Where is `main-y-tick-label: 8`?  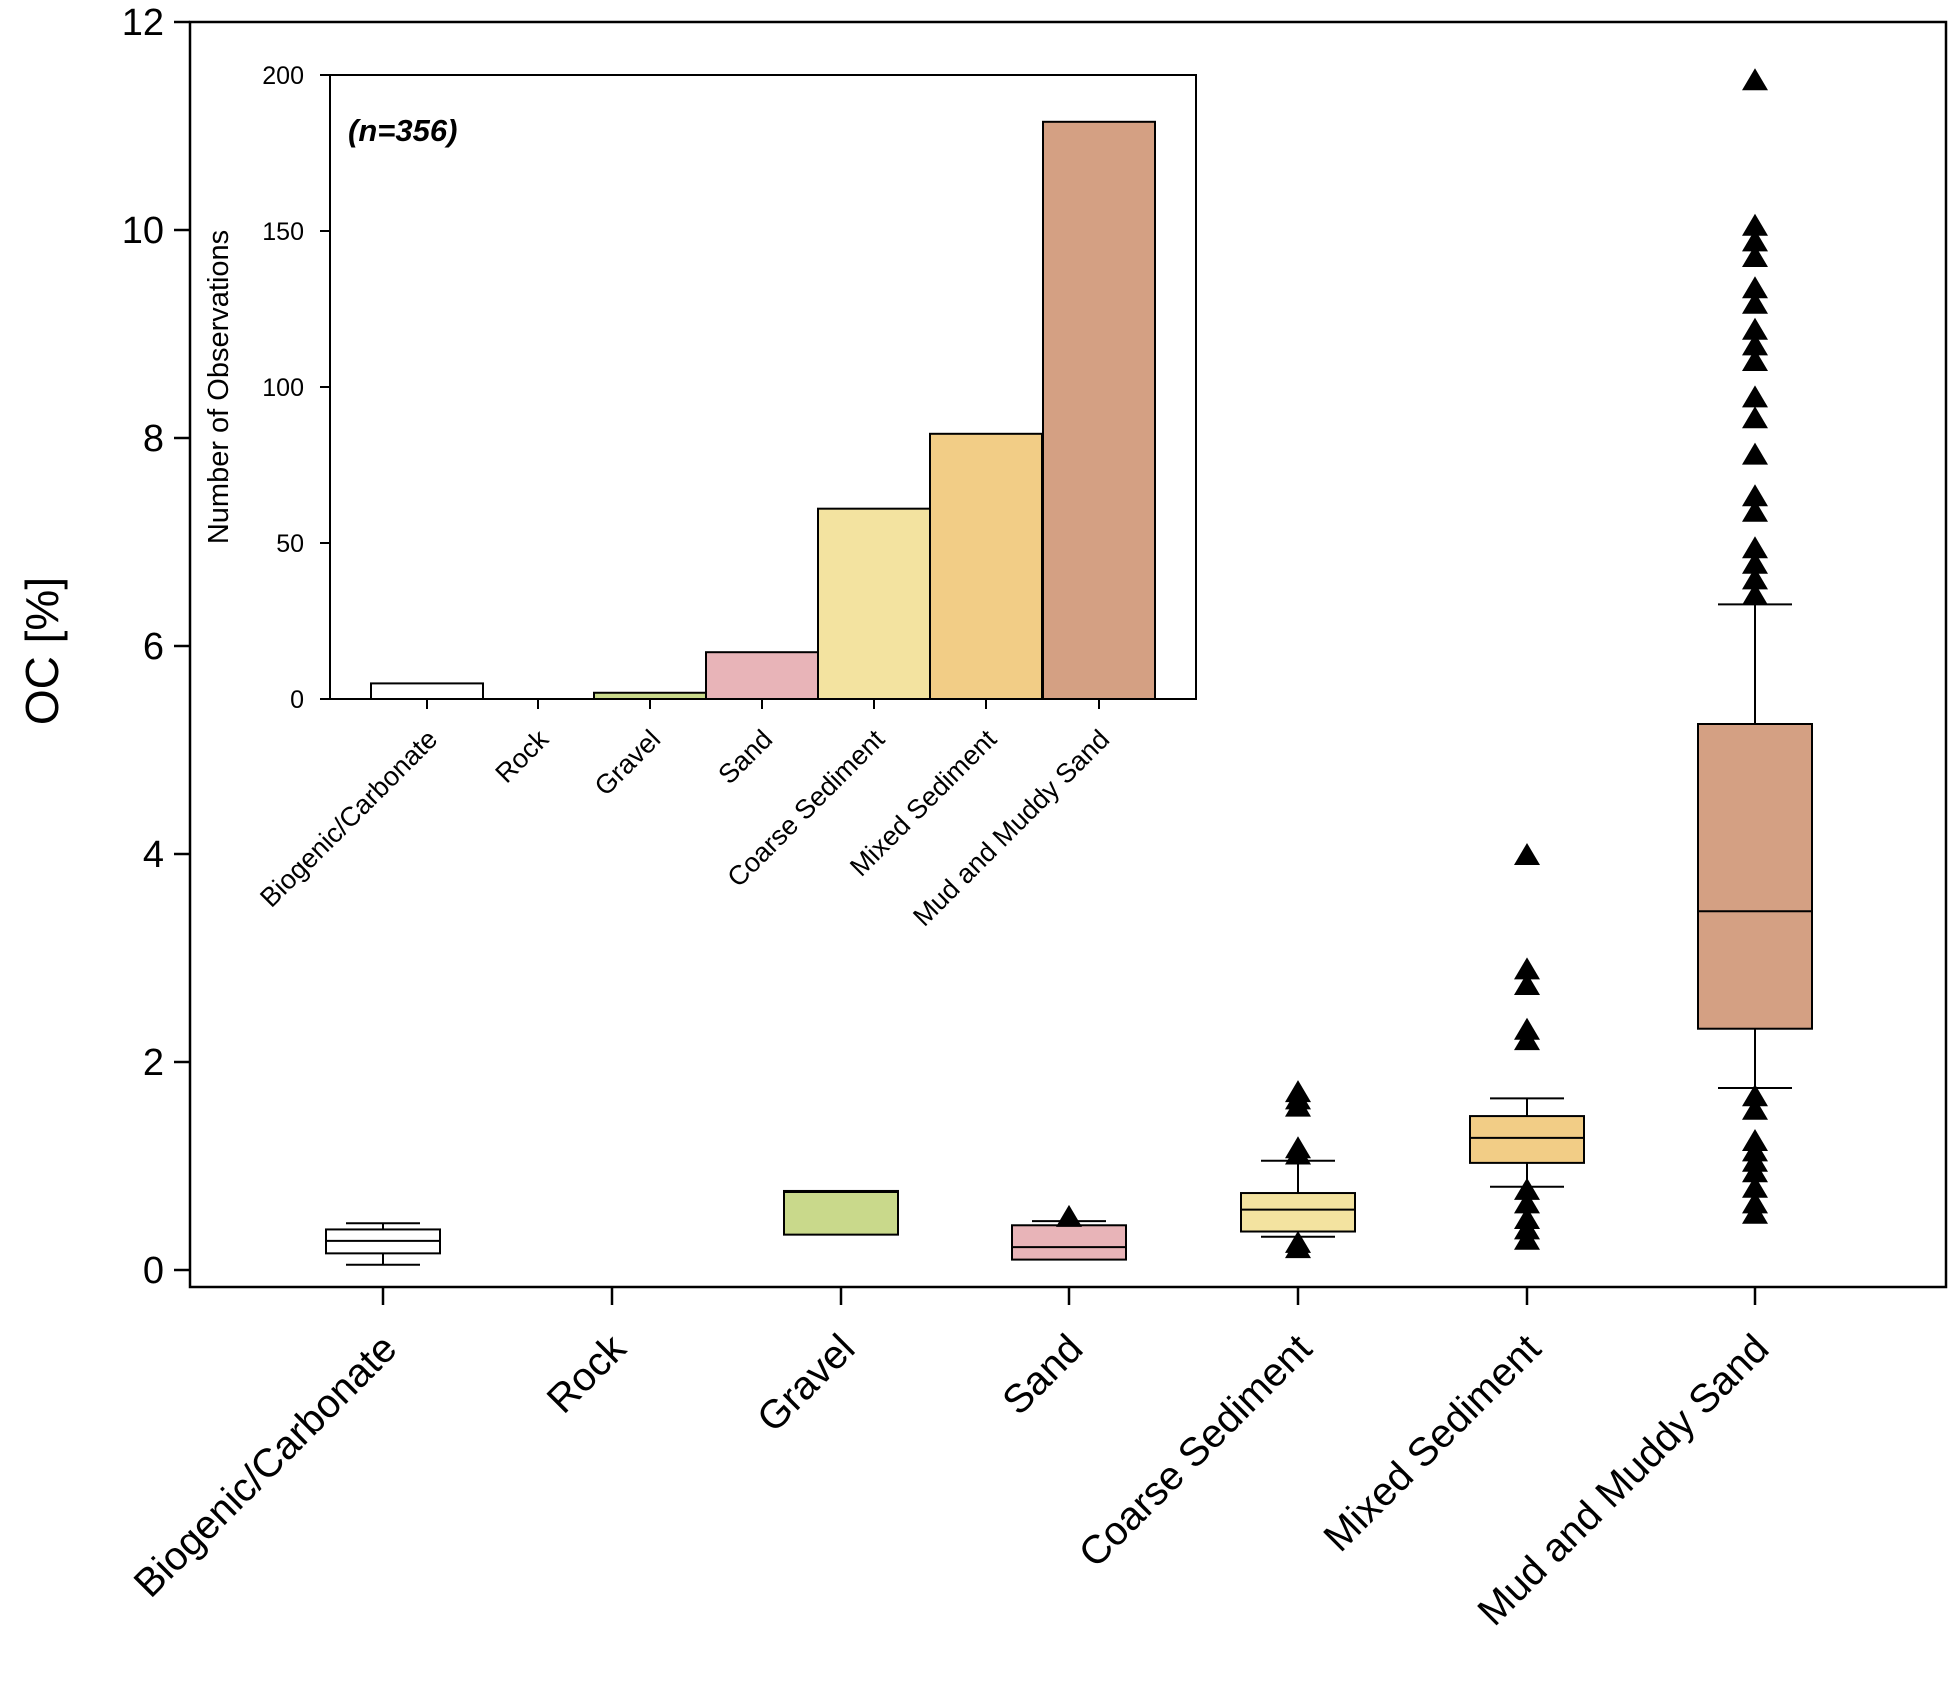 main-y-tick-label: 8 is located at coordinates (153, 439).